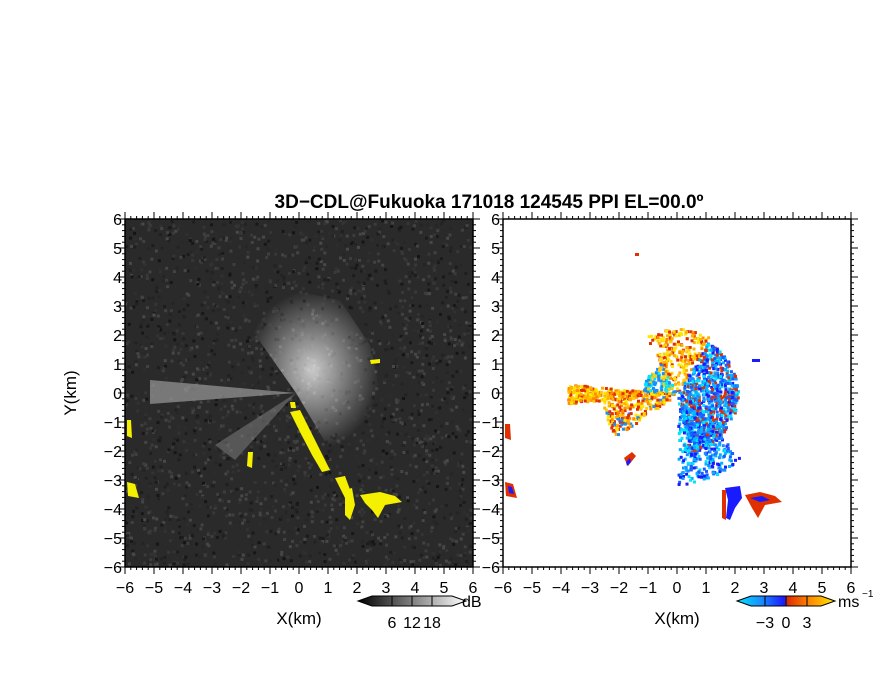  What do you see at coordinates (117, 249) in the screenshot?
I see `y-tick-label: 5` at bounding box center [117, 249].